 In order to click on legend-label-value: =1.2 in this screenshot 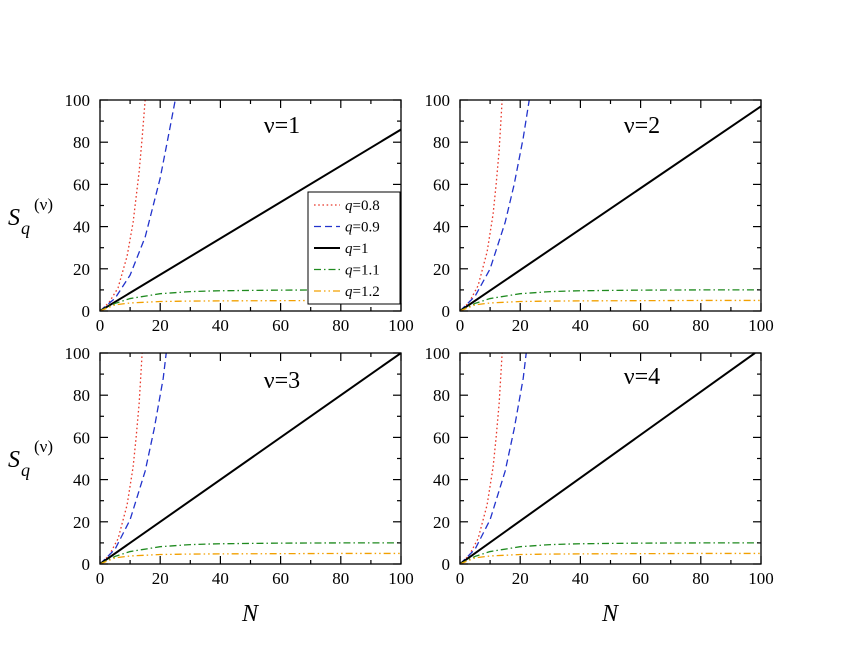, I will do `click(366, 292)`.